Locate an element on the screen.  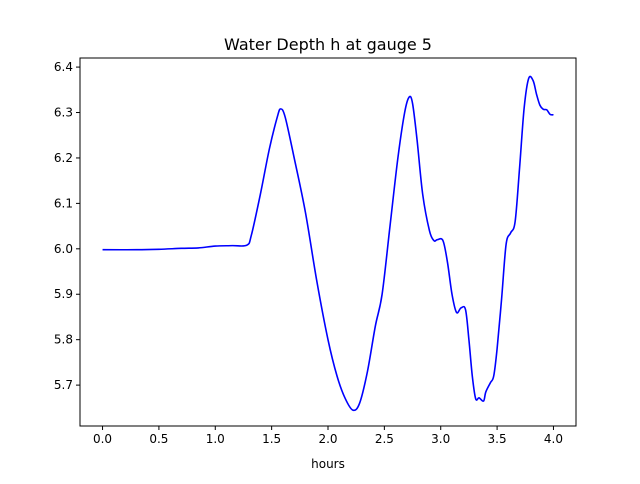
x-tick-label: 1.5 is located at coordinates (271, 439).